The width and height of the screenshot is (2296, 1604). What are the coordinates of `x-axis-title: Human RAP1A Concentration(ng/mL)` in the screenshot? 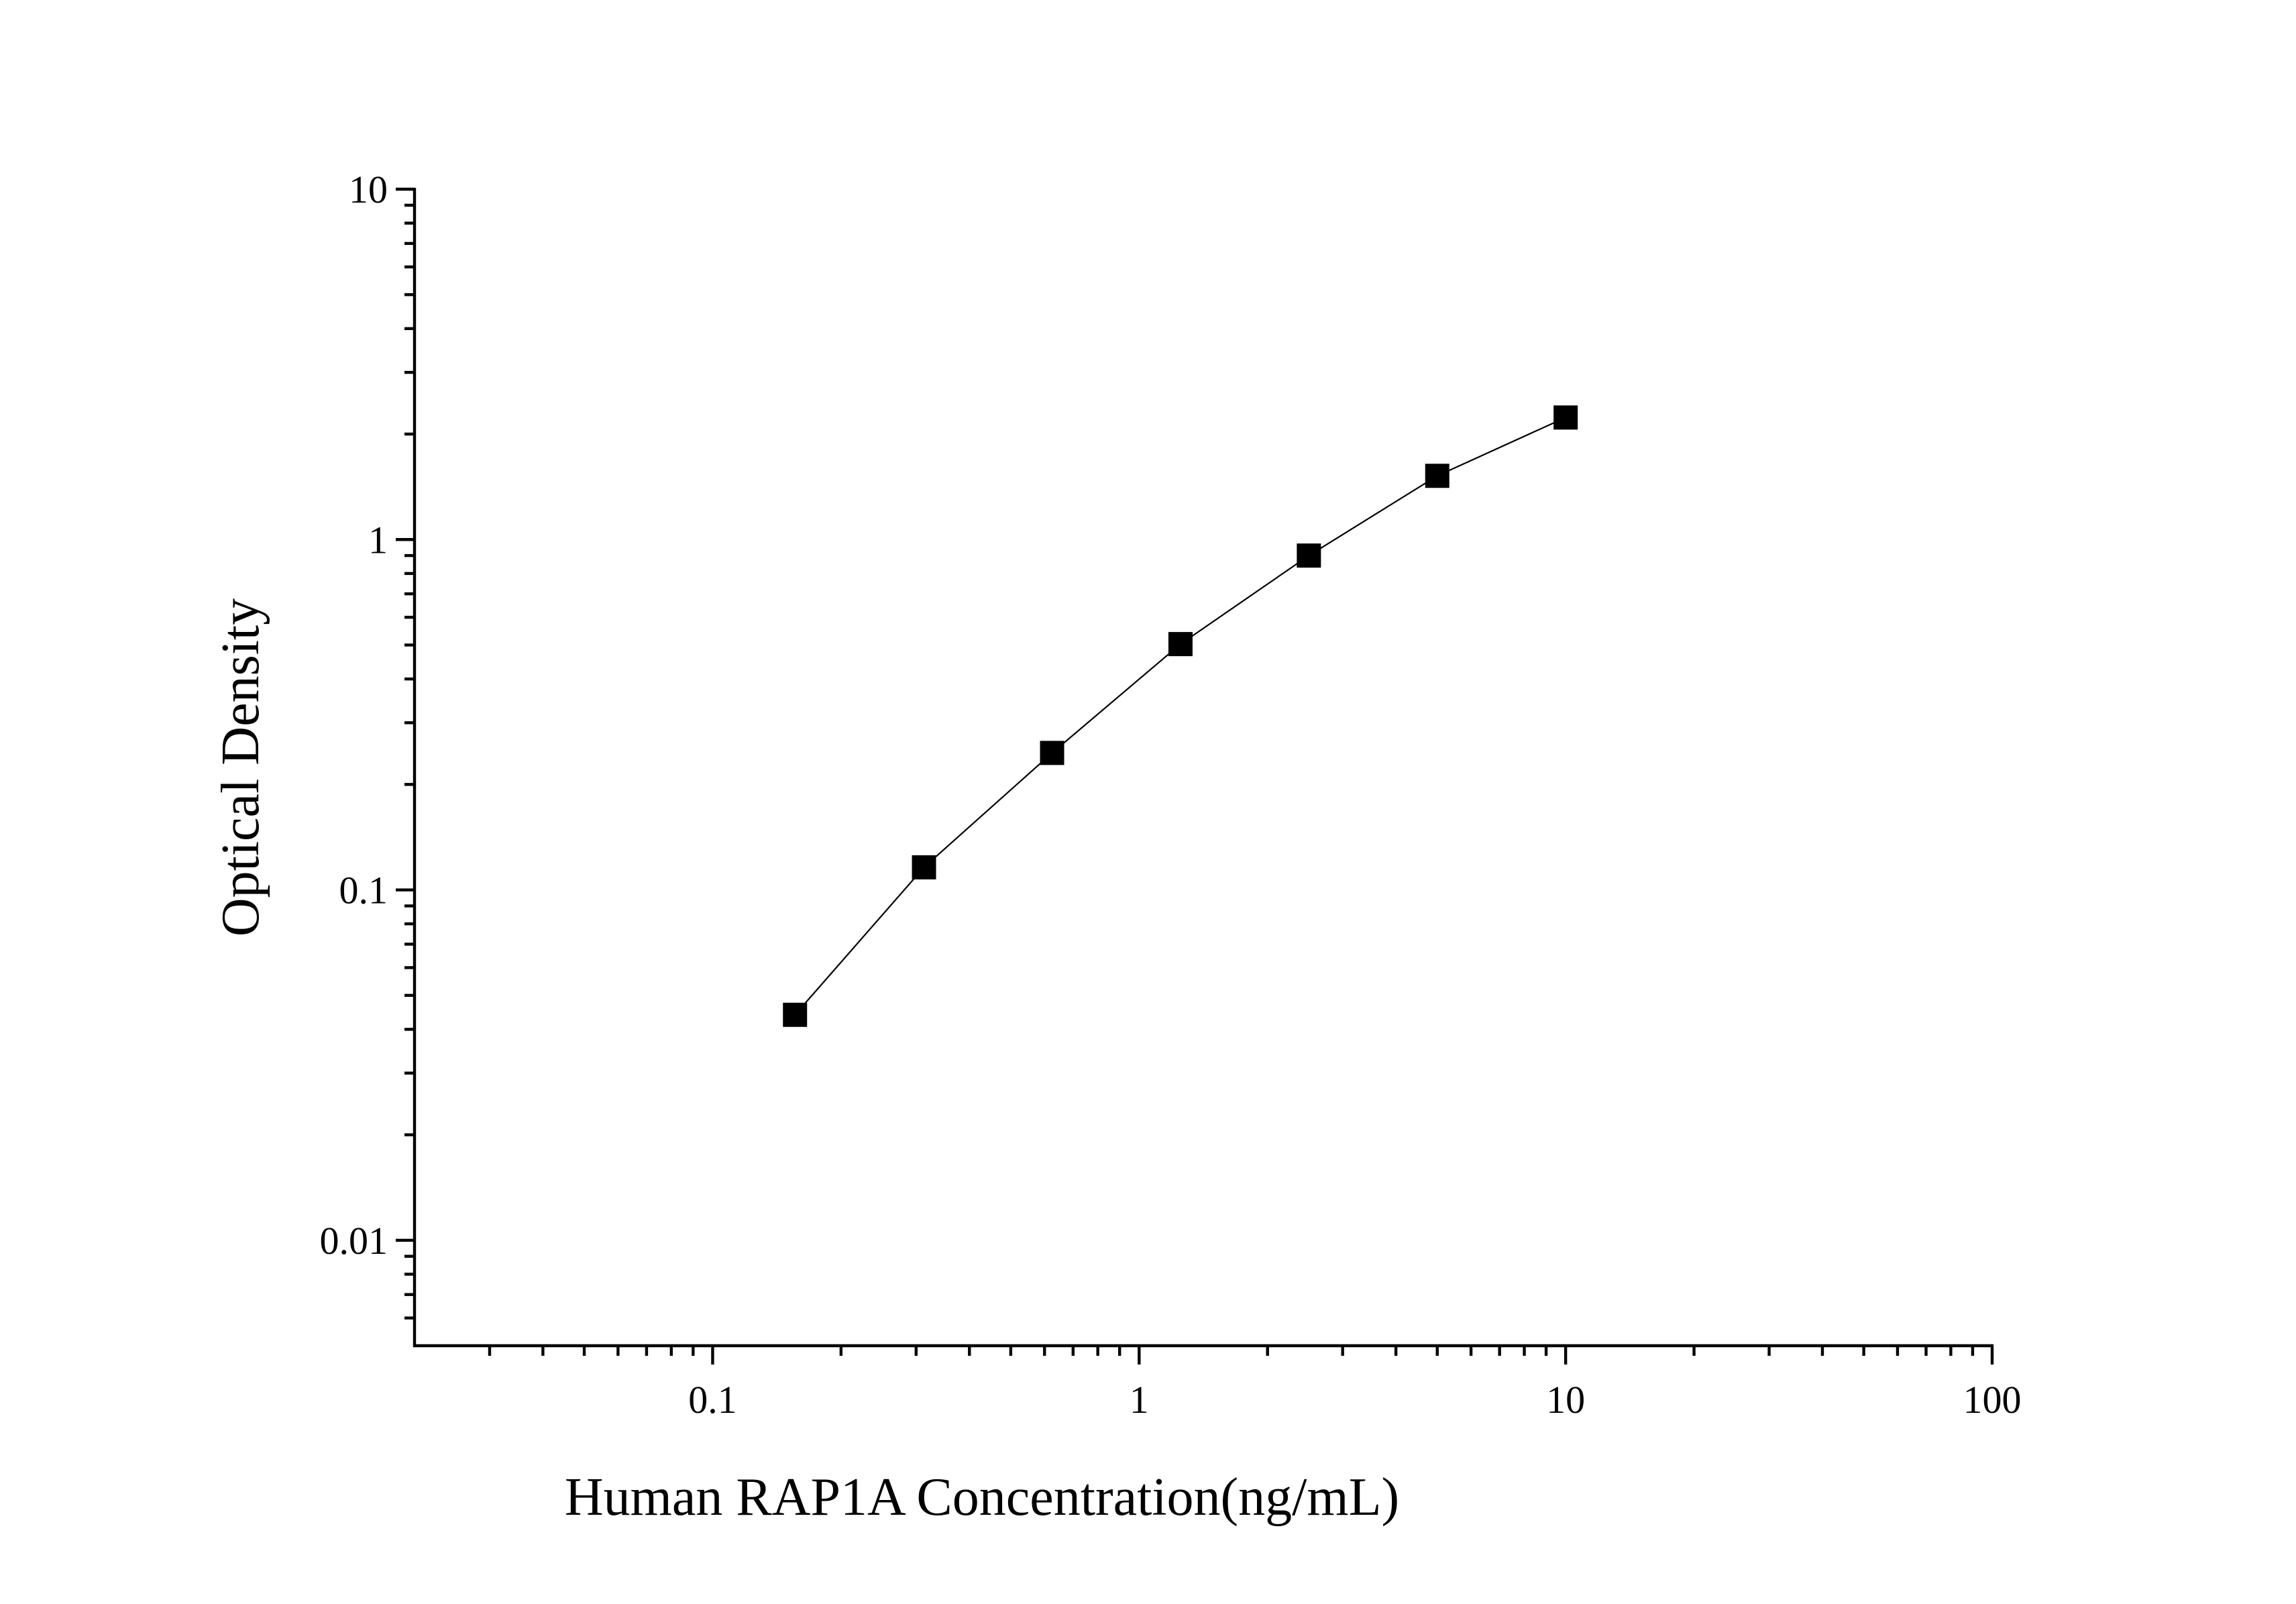 It's located at (982, 1497).